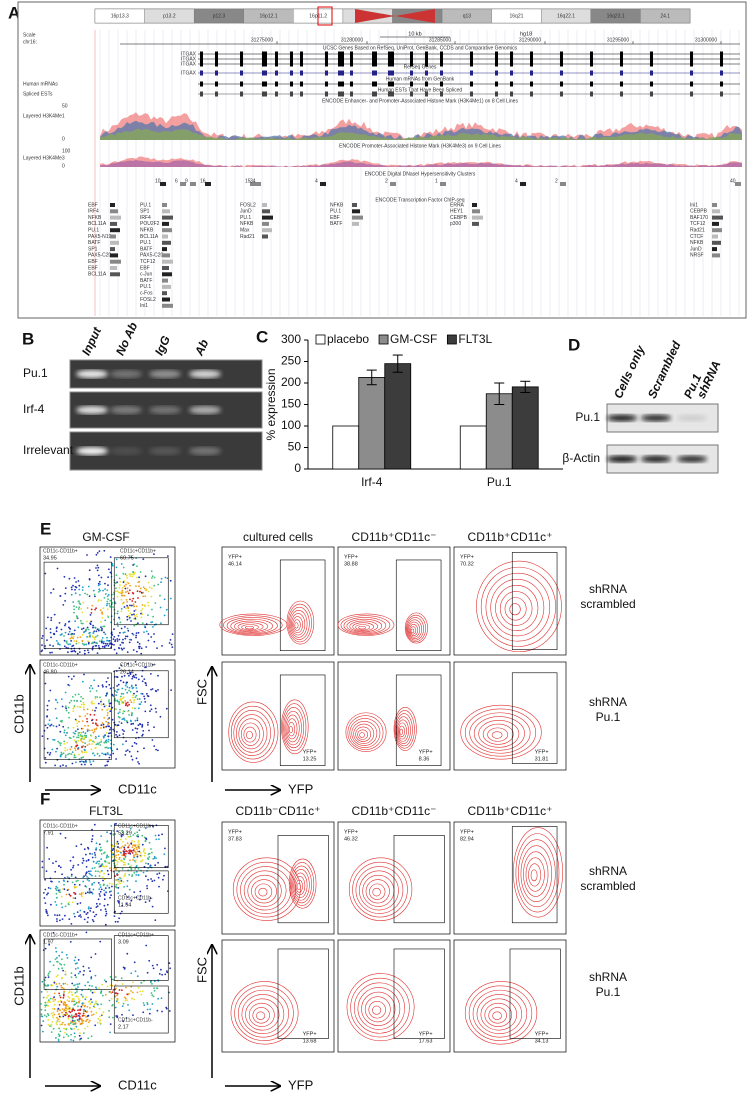 The height and width of the screenshot is (1097, 754). What do you see at coordinates (475, 224) in the screenshot?
I see `tf-site` at bounding box center [475, 224].